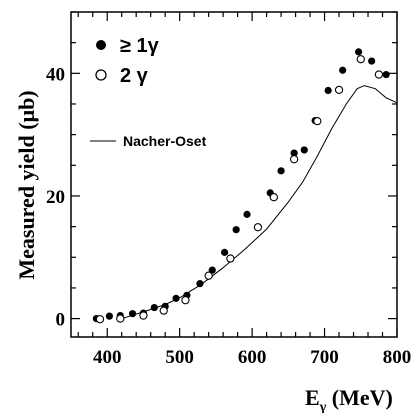  I want to click on legend-label-1gamma: ≥ 1γ, so click(140, 46).